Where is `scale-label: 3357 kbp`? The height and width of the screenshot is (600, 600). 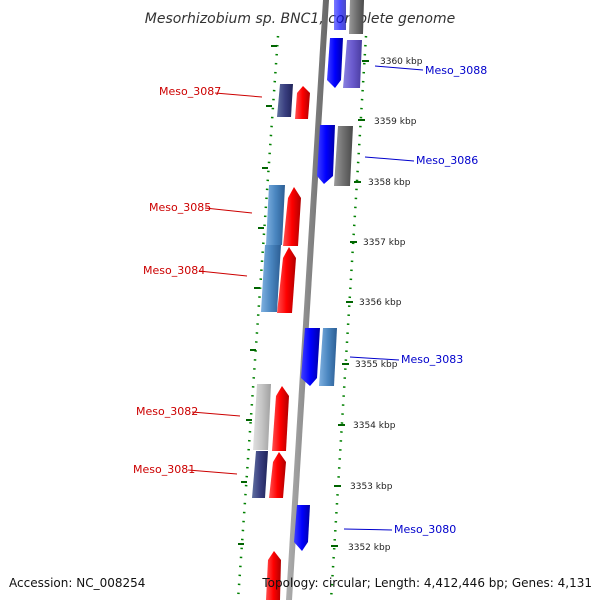
scale-label: 3357 kbp is located at coordinates (384, 243).